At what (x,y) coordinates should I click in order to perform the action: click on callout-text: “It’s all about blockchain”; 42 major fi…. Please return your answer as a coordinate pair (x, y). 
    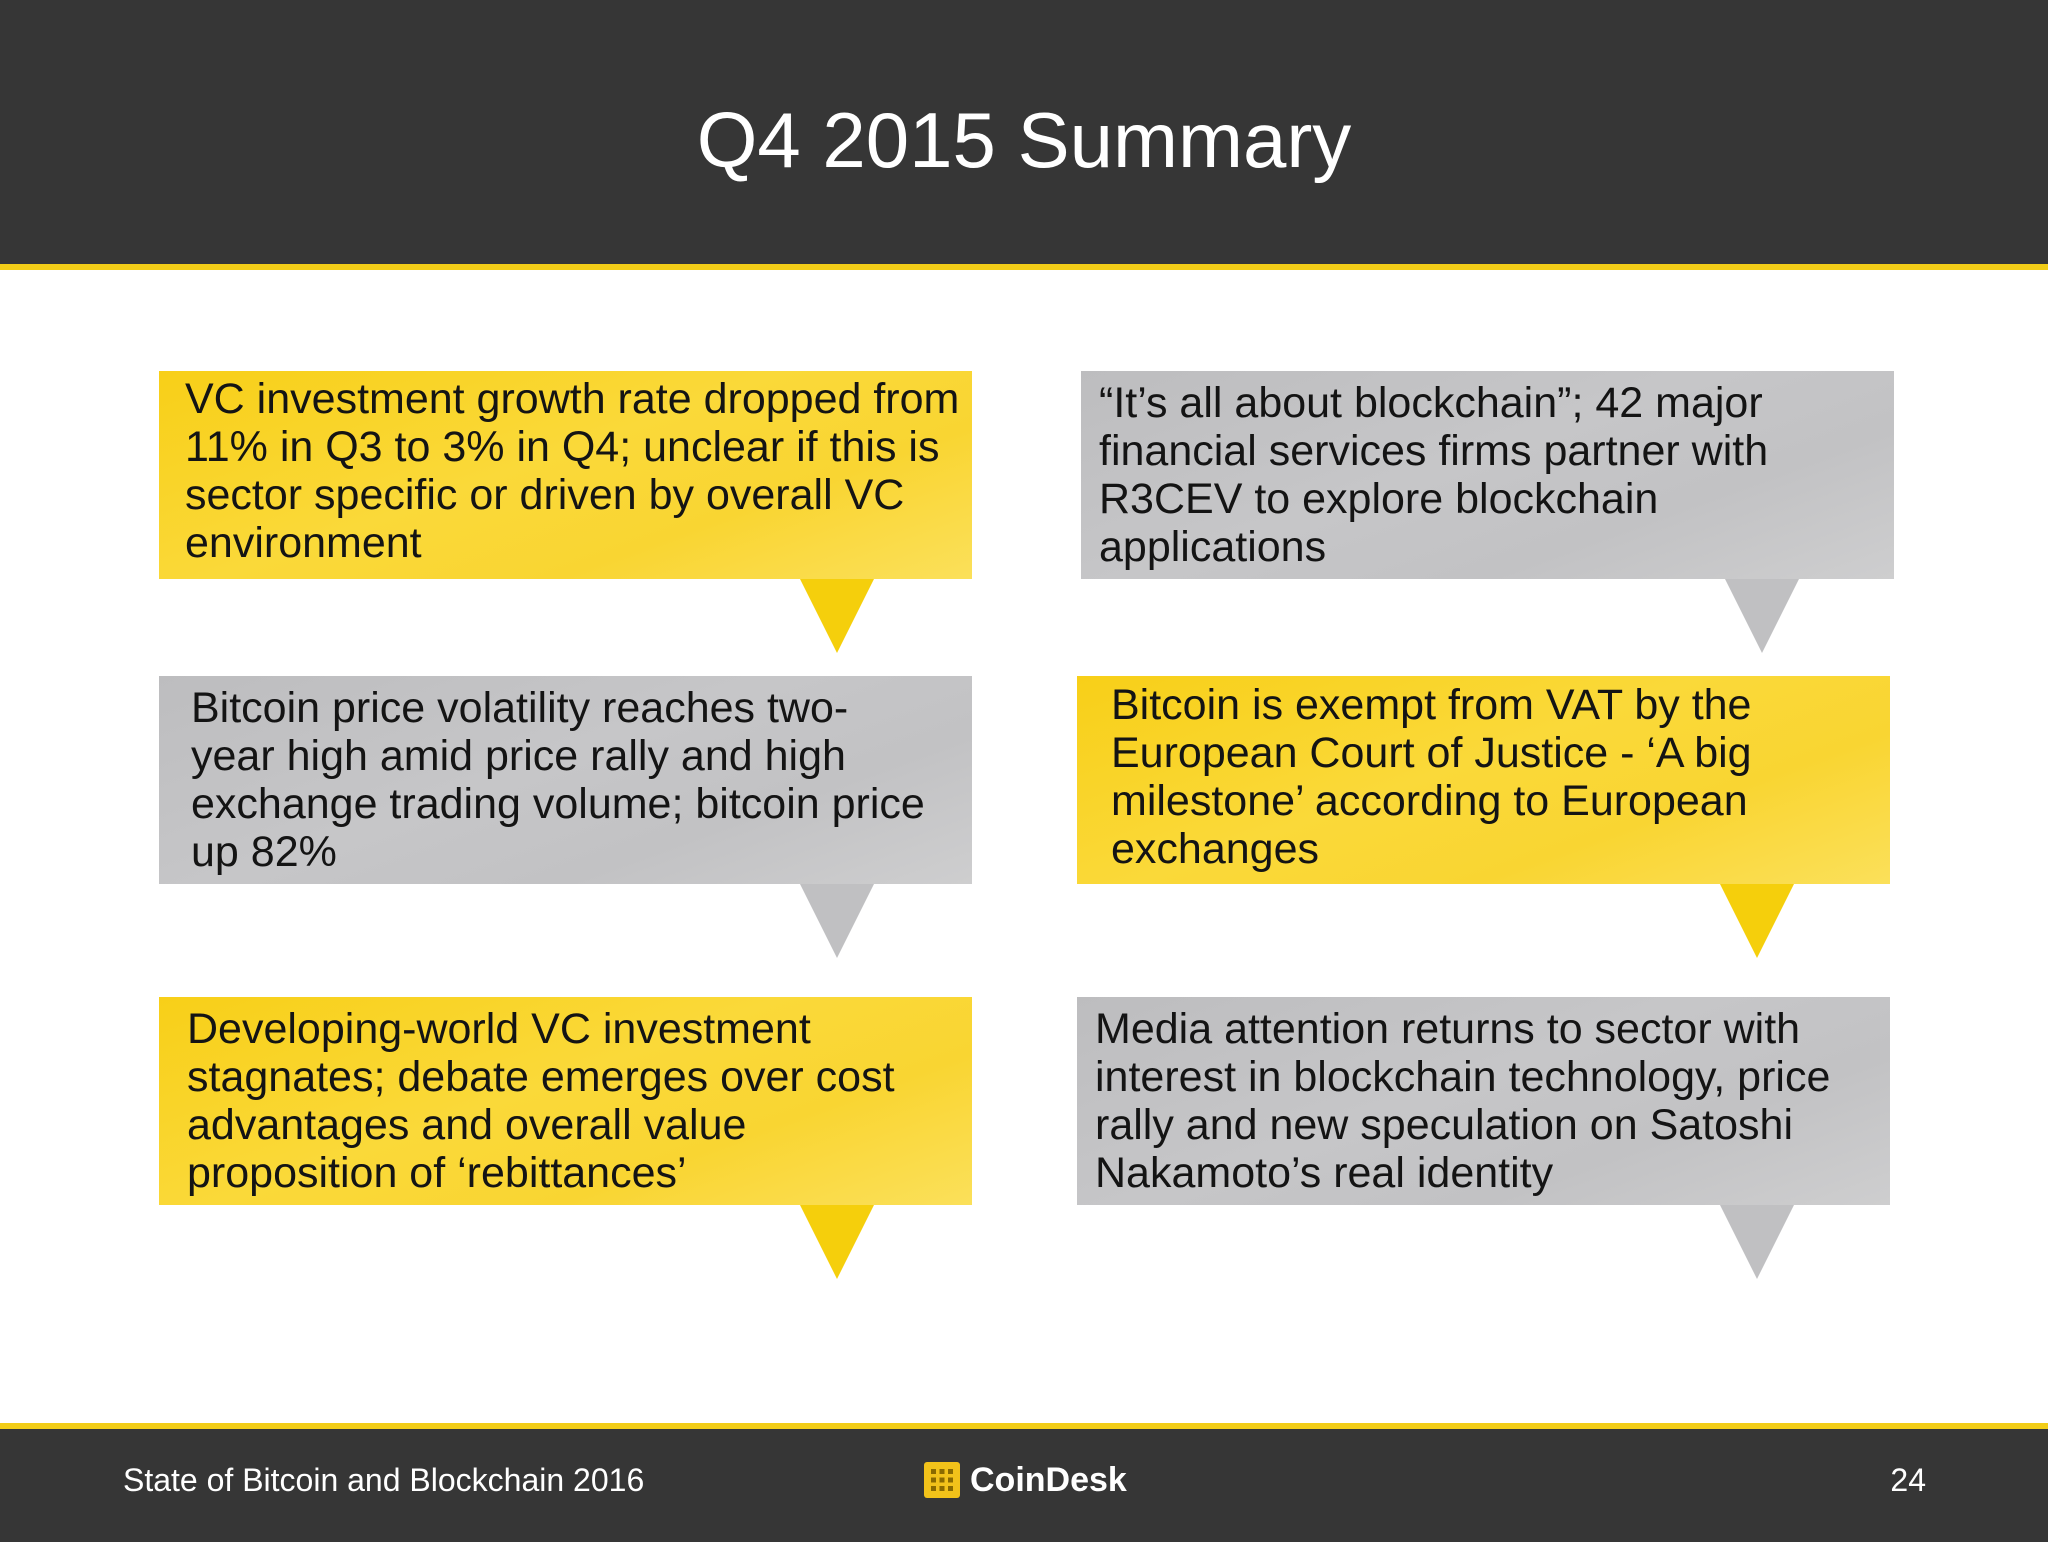
    Looking at the image, I should click on (1434, 475).